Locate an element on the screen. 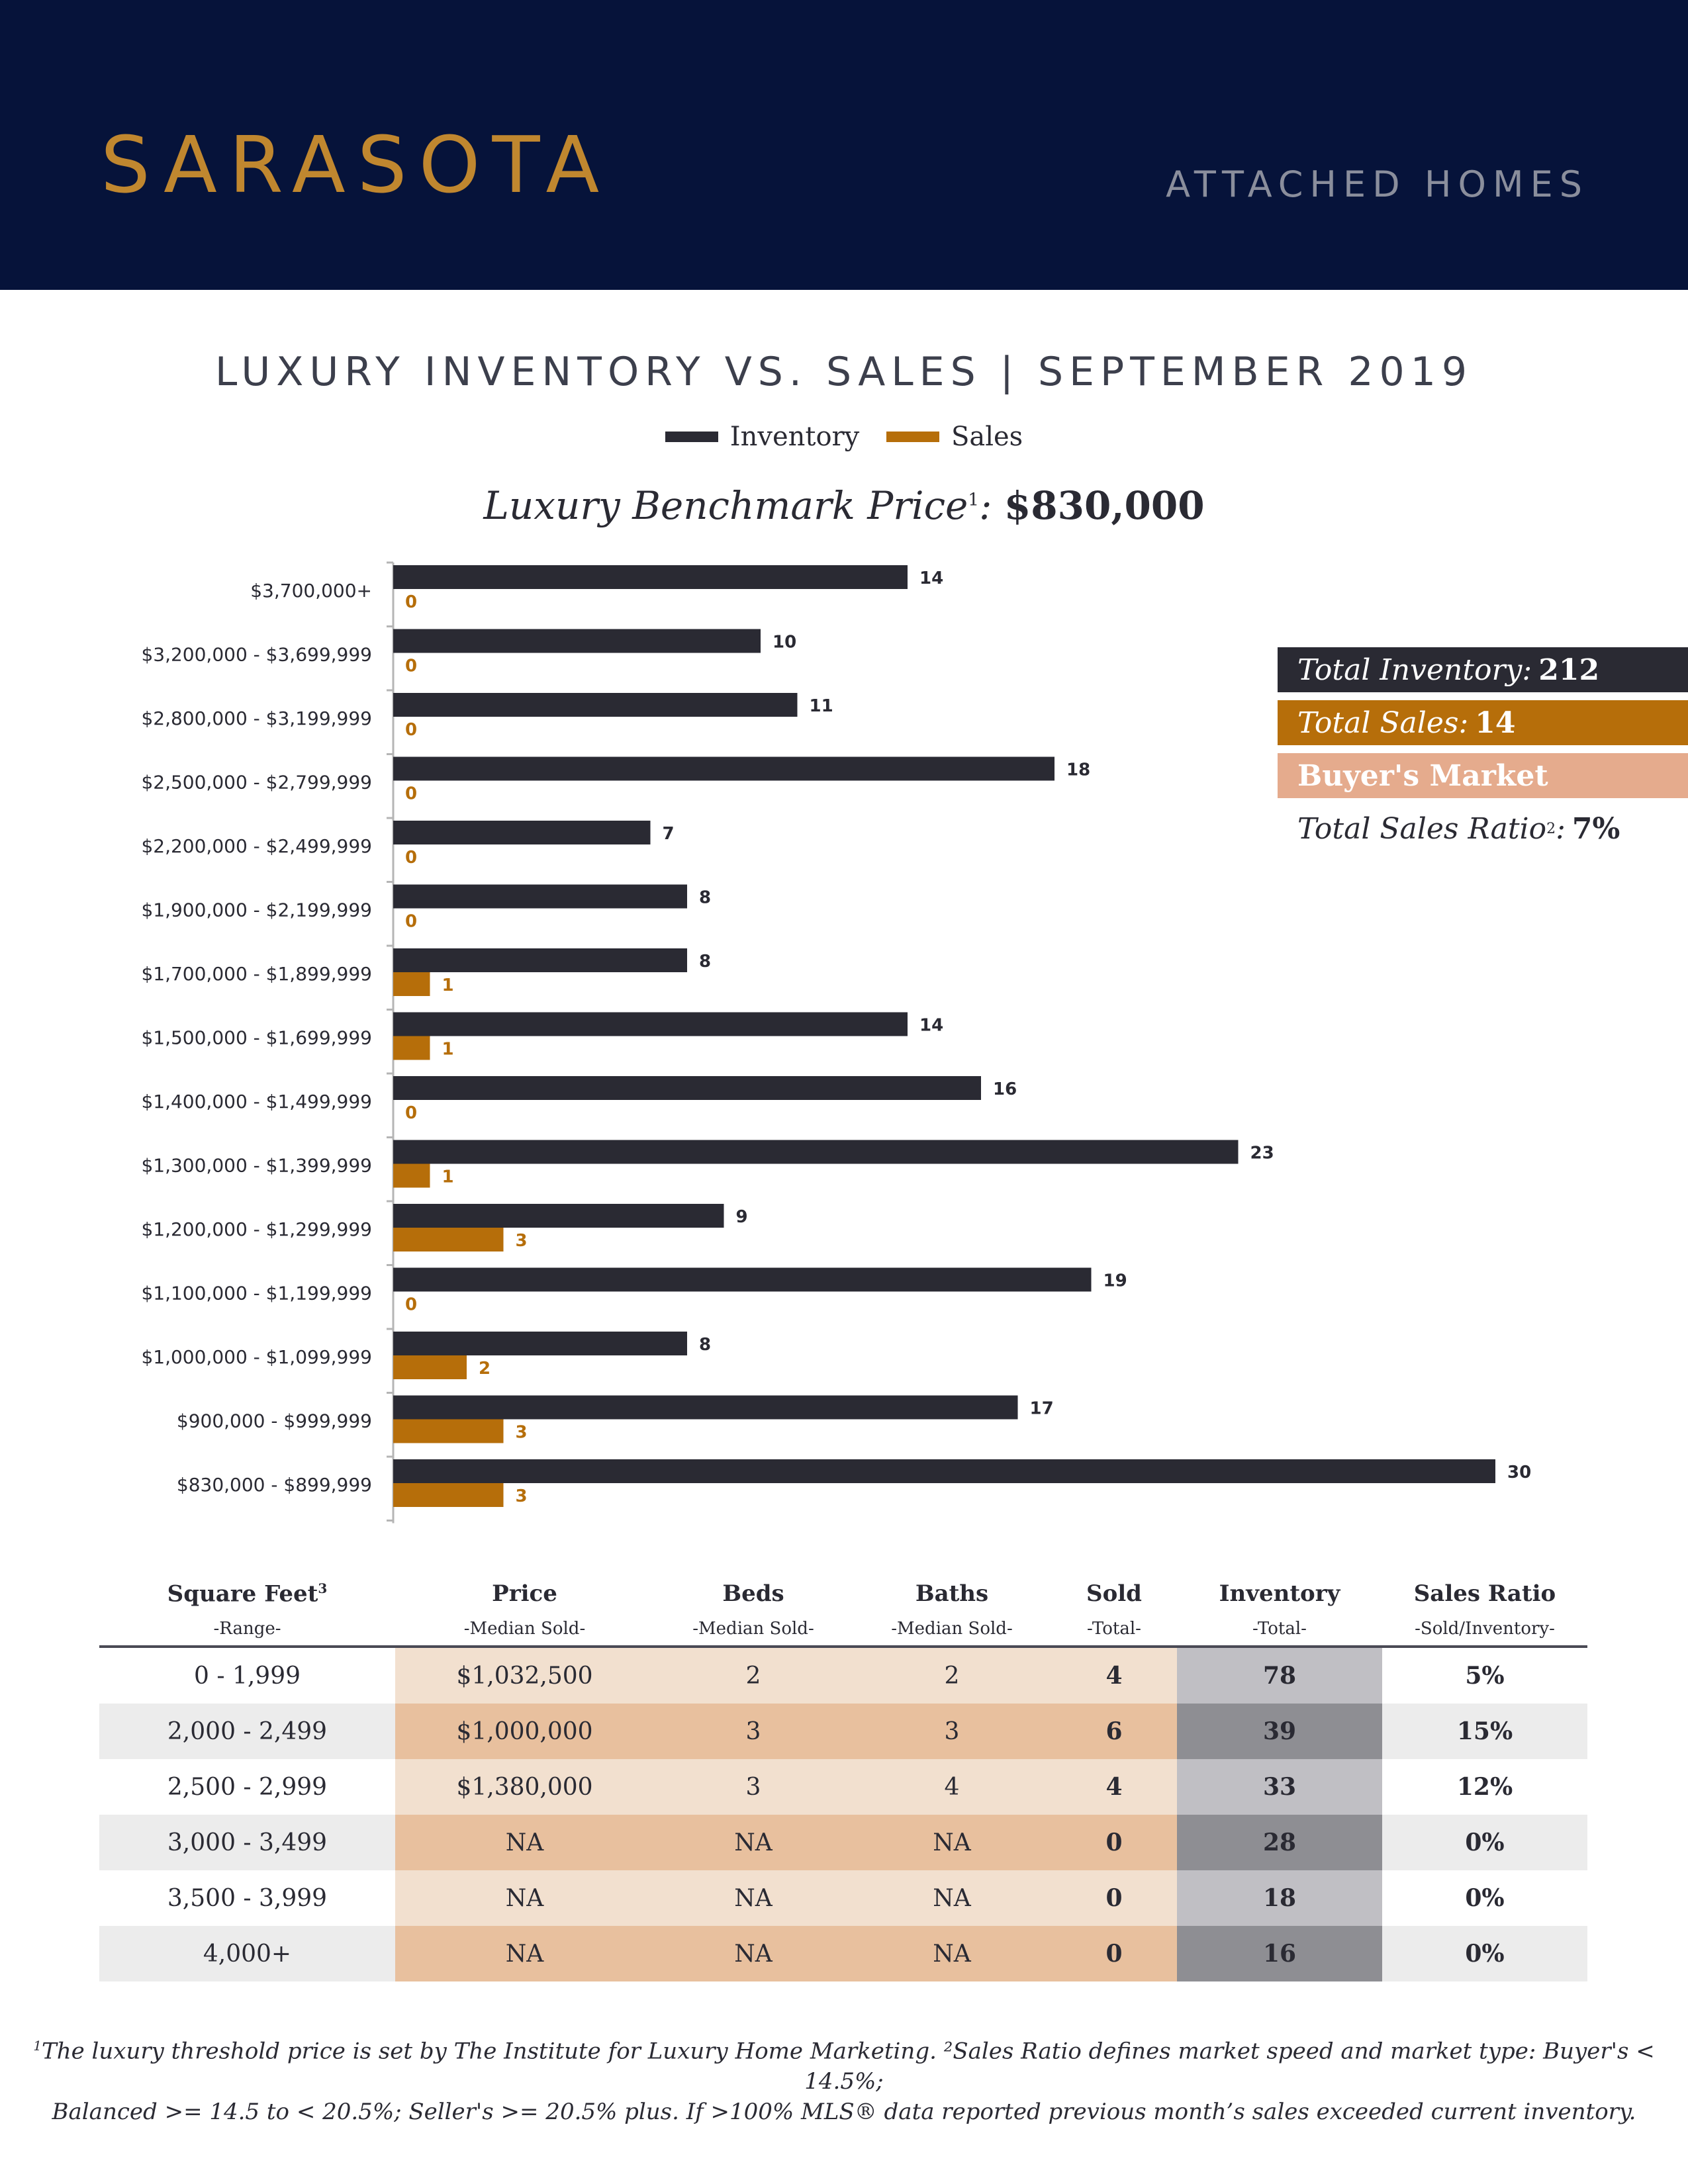  cell-price: $1,000,000 is located at coordinates (524, 1732).